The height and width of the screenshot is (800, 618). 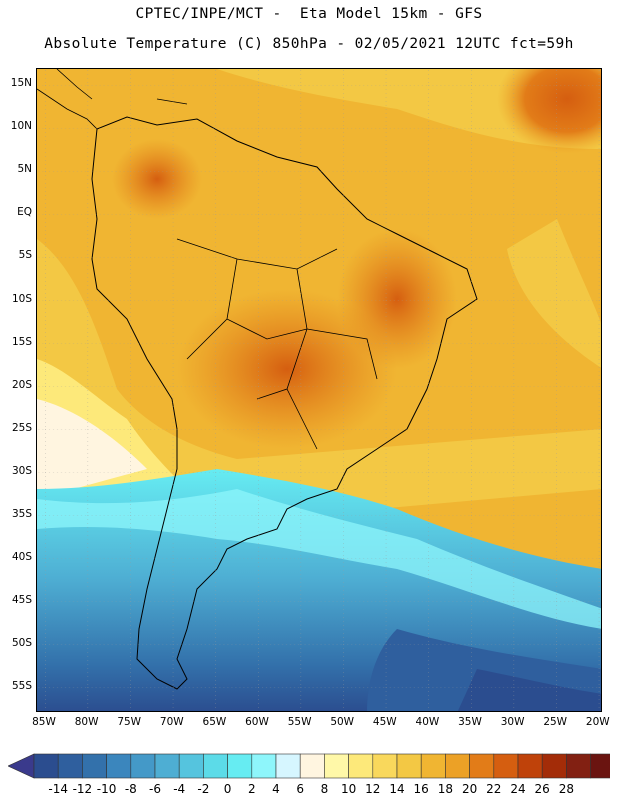 What do you see at coordinates (21, 514) in the screenshot?
I see `lat-label: 35S` at bounding box center [21, 514].